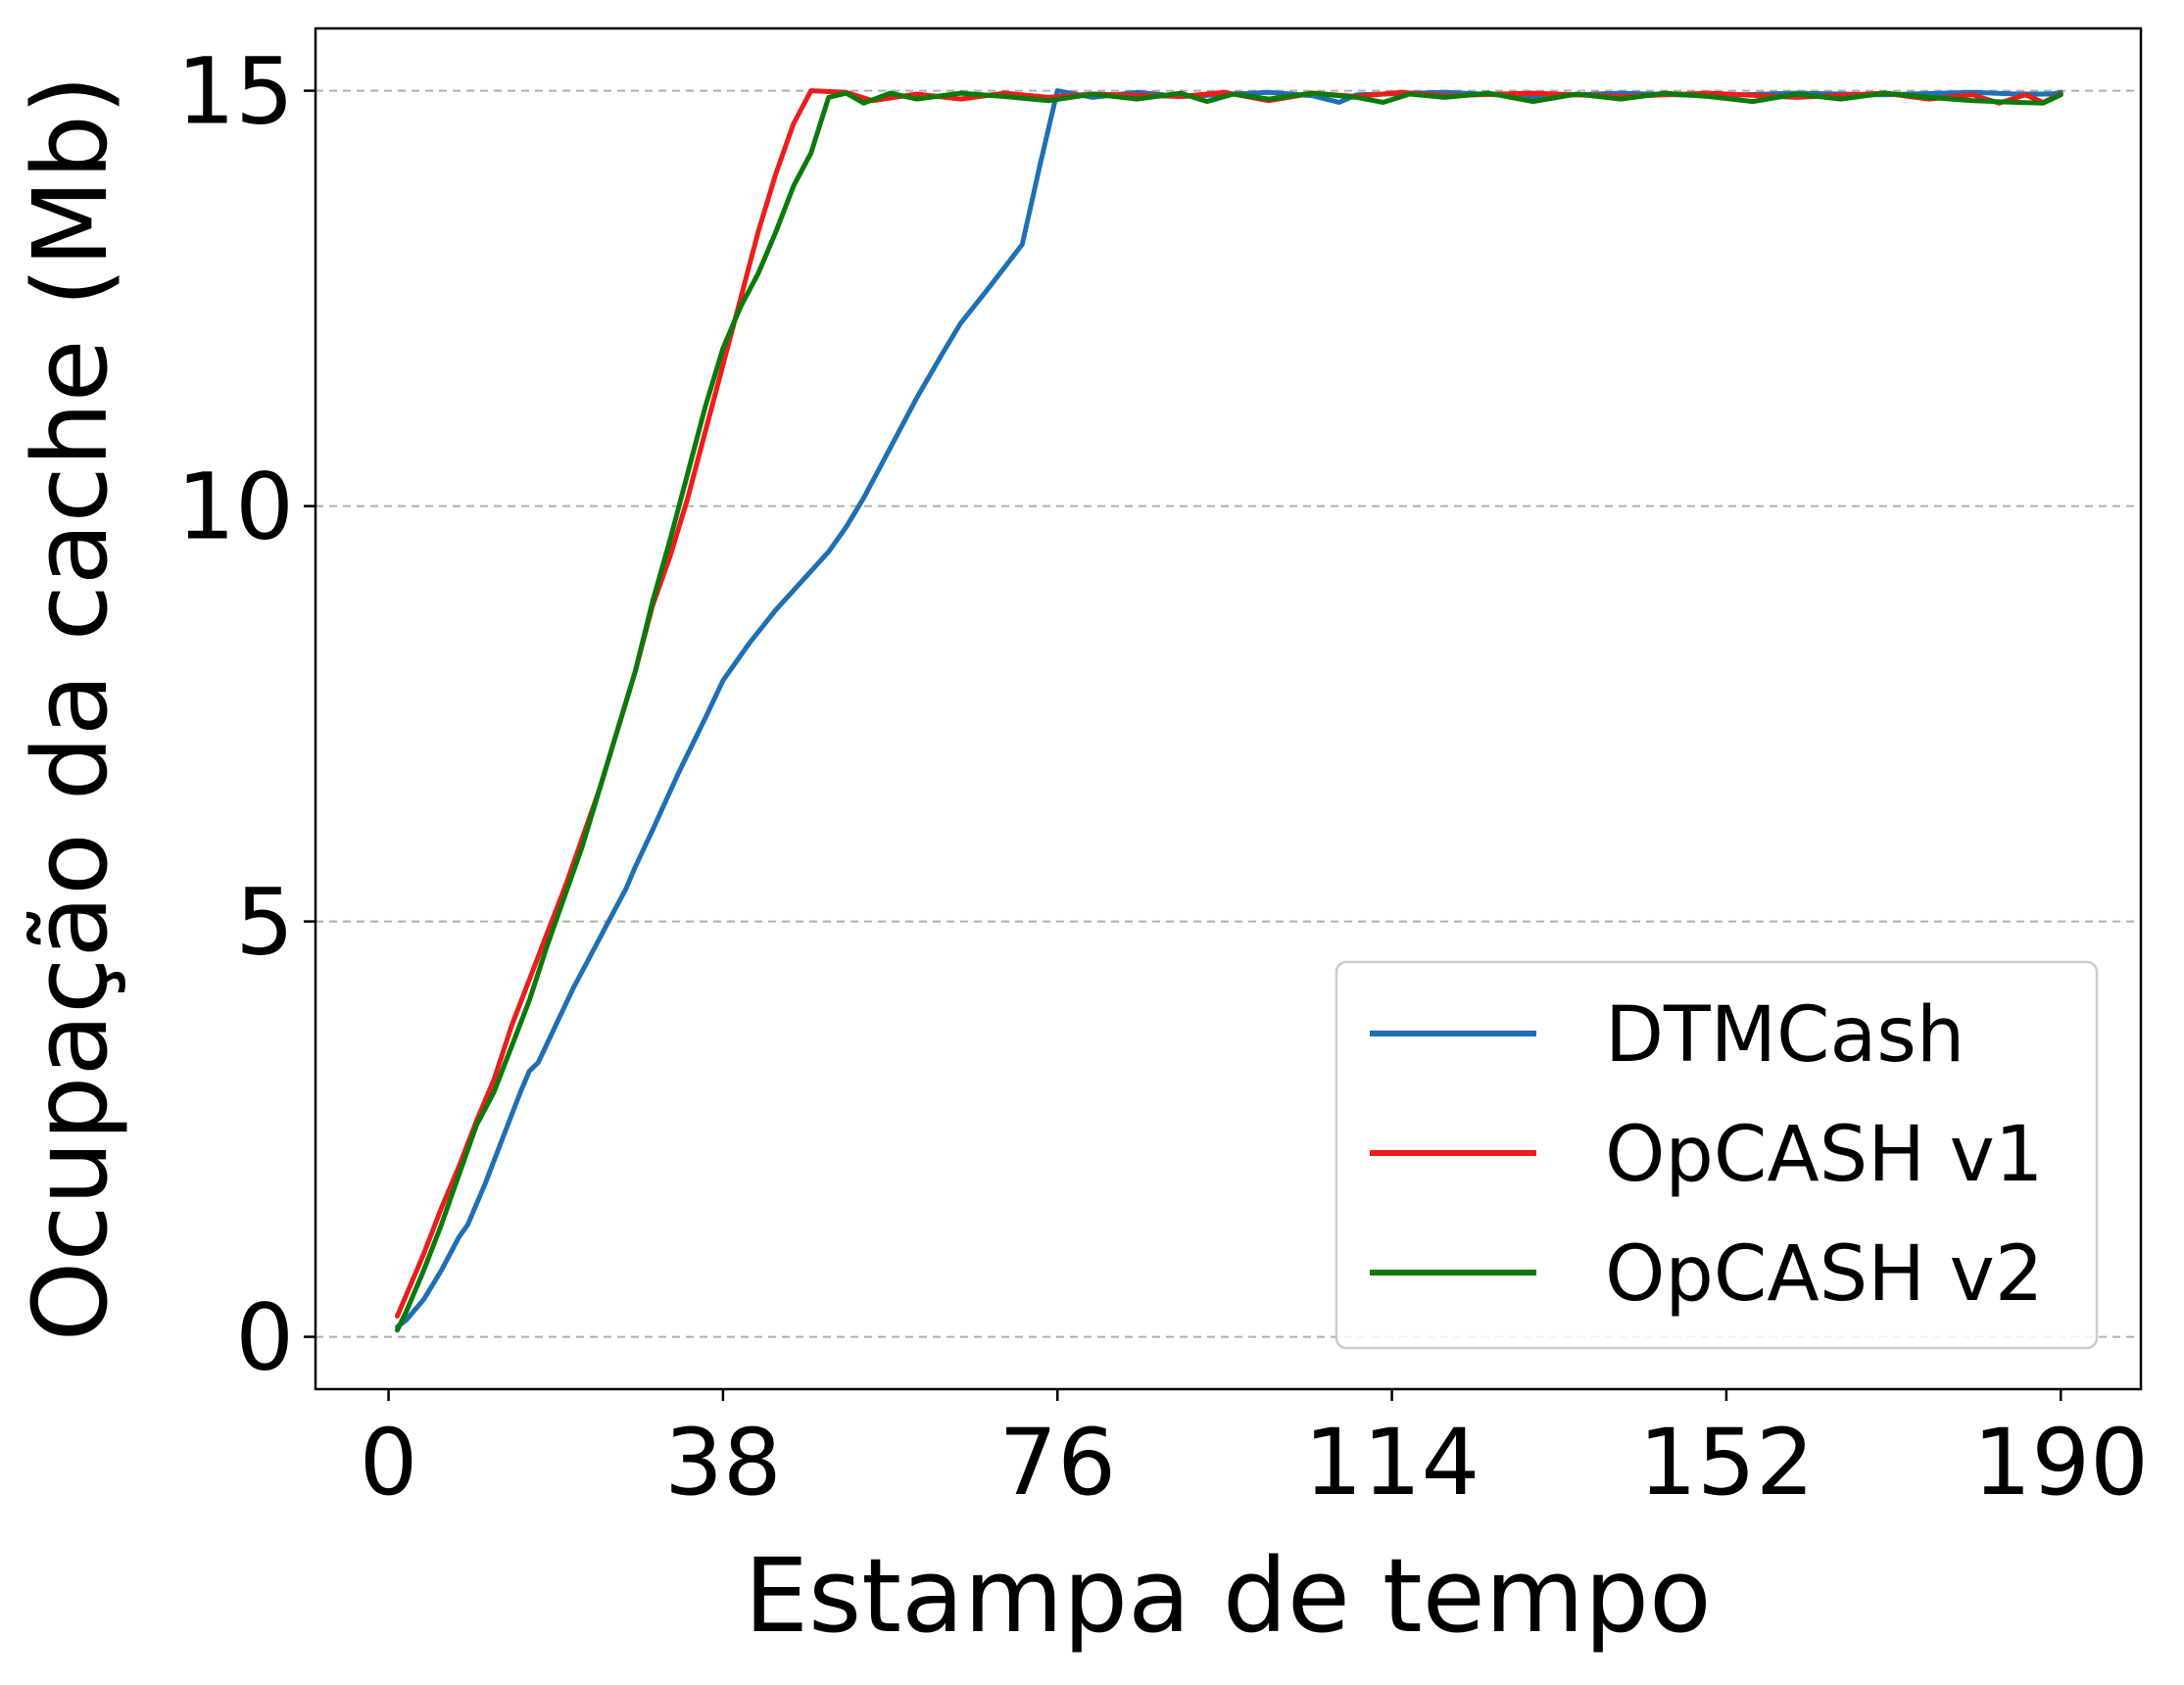 The width and height of the screenshot is (2184, 1685). Describe the element at coordinates (1824, 1274) in the screenshot. I see `legend-label: OpCASH v2` at that location.